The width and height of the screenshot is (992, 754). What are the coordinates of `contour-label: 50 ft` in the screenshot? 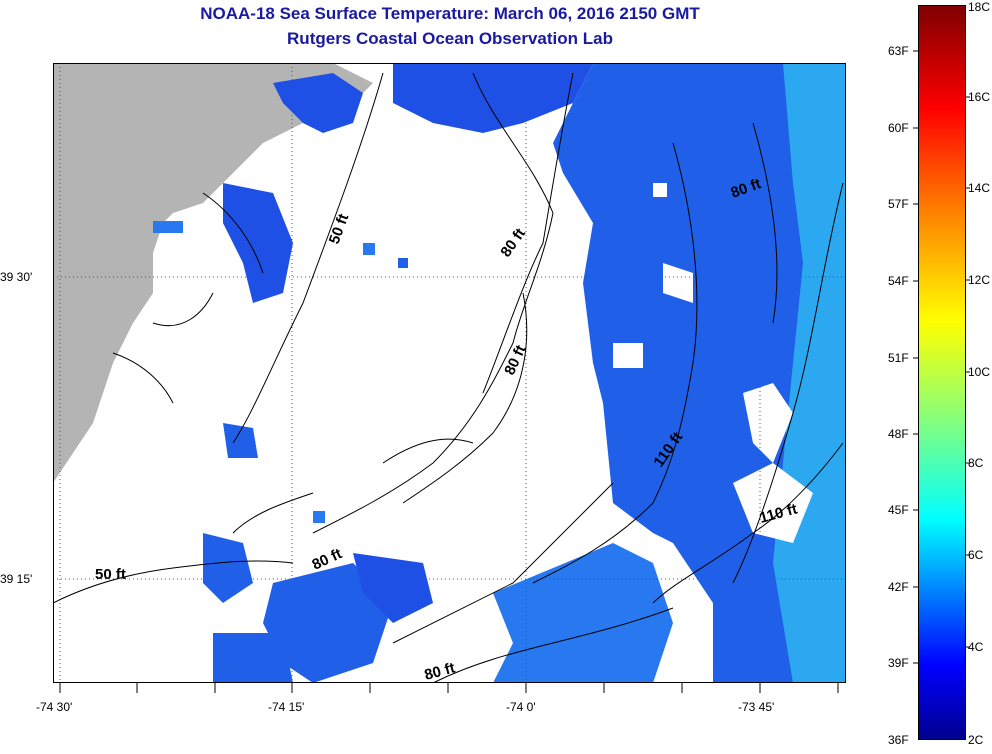 It's located at (110, 574).